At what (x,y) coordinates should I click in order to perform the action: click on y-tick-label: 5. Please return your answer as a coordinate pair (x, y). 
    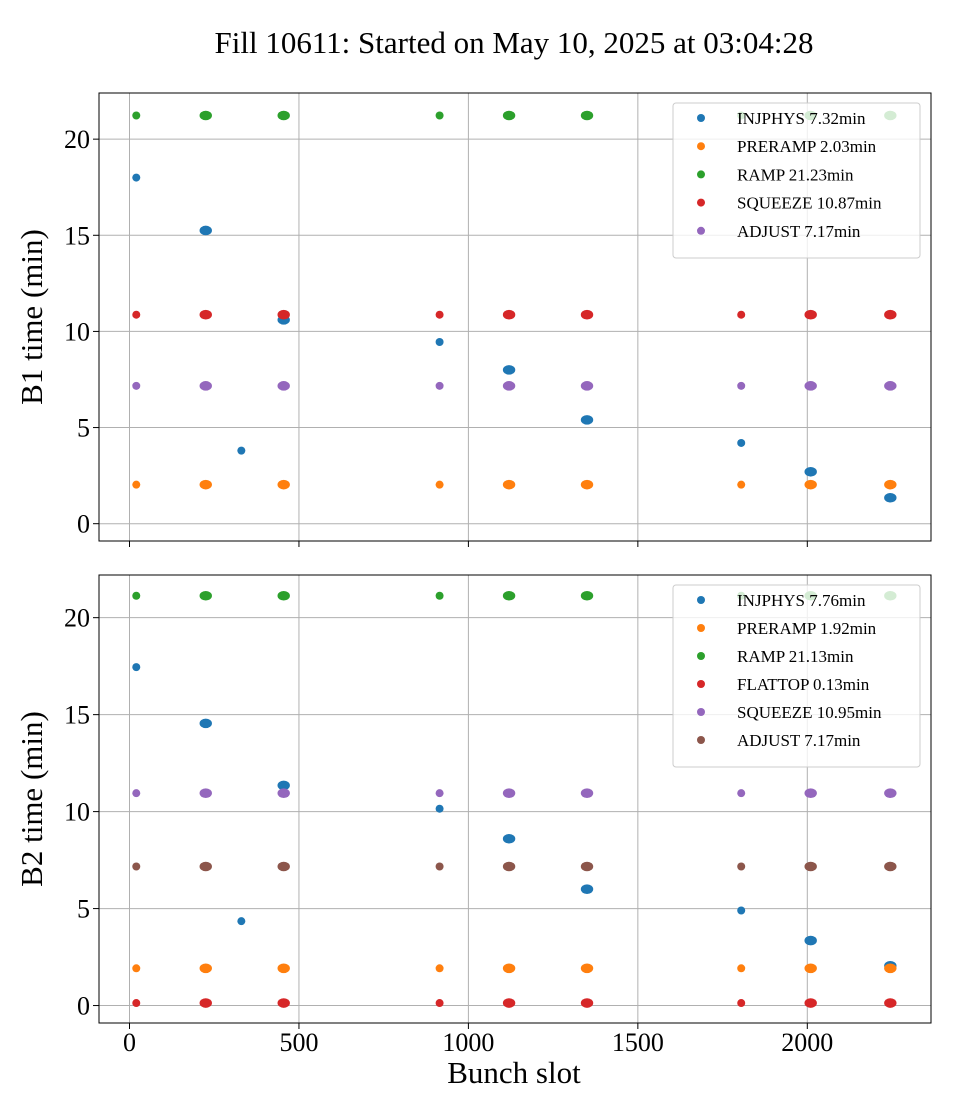
    Looking at the image, I should click on (83, 909).